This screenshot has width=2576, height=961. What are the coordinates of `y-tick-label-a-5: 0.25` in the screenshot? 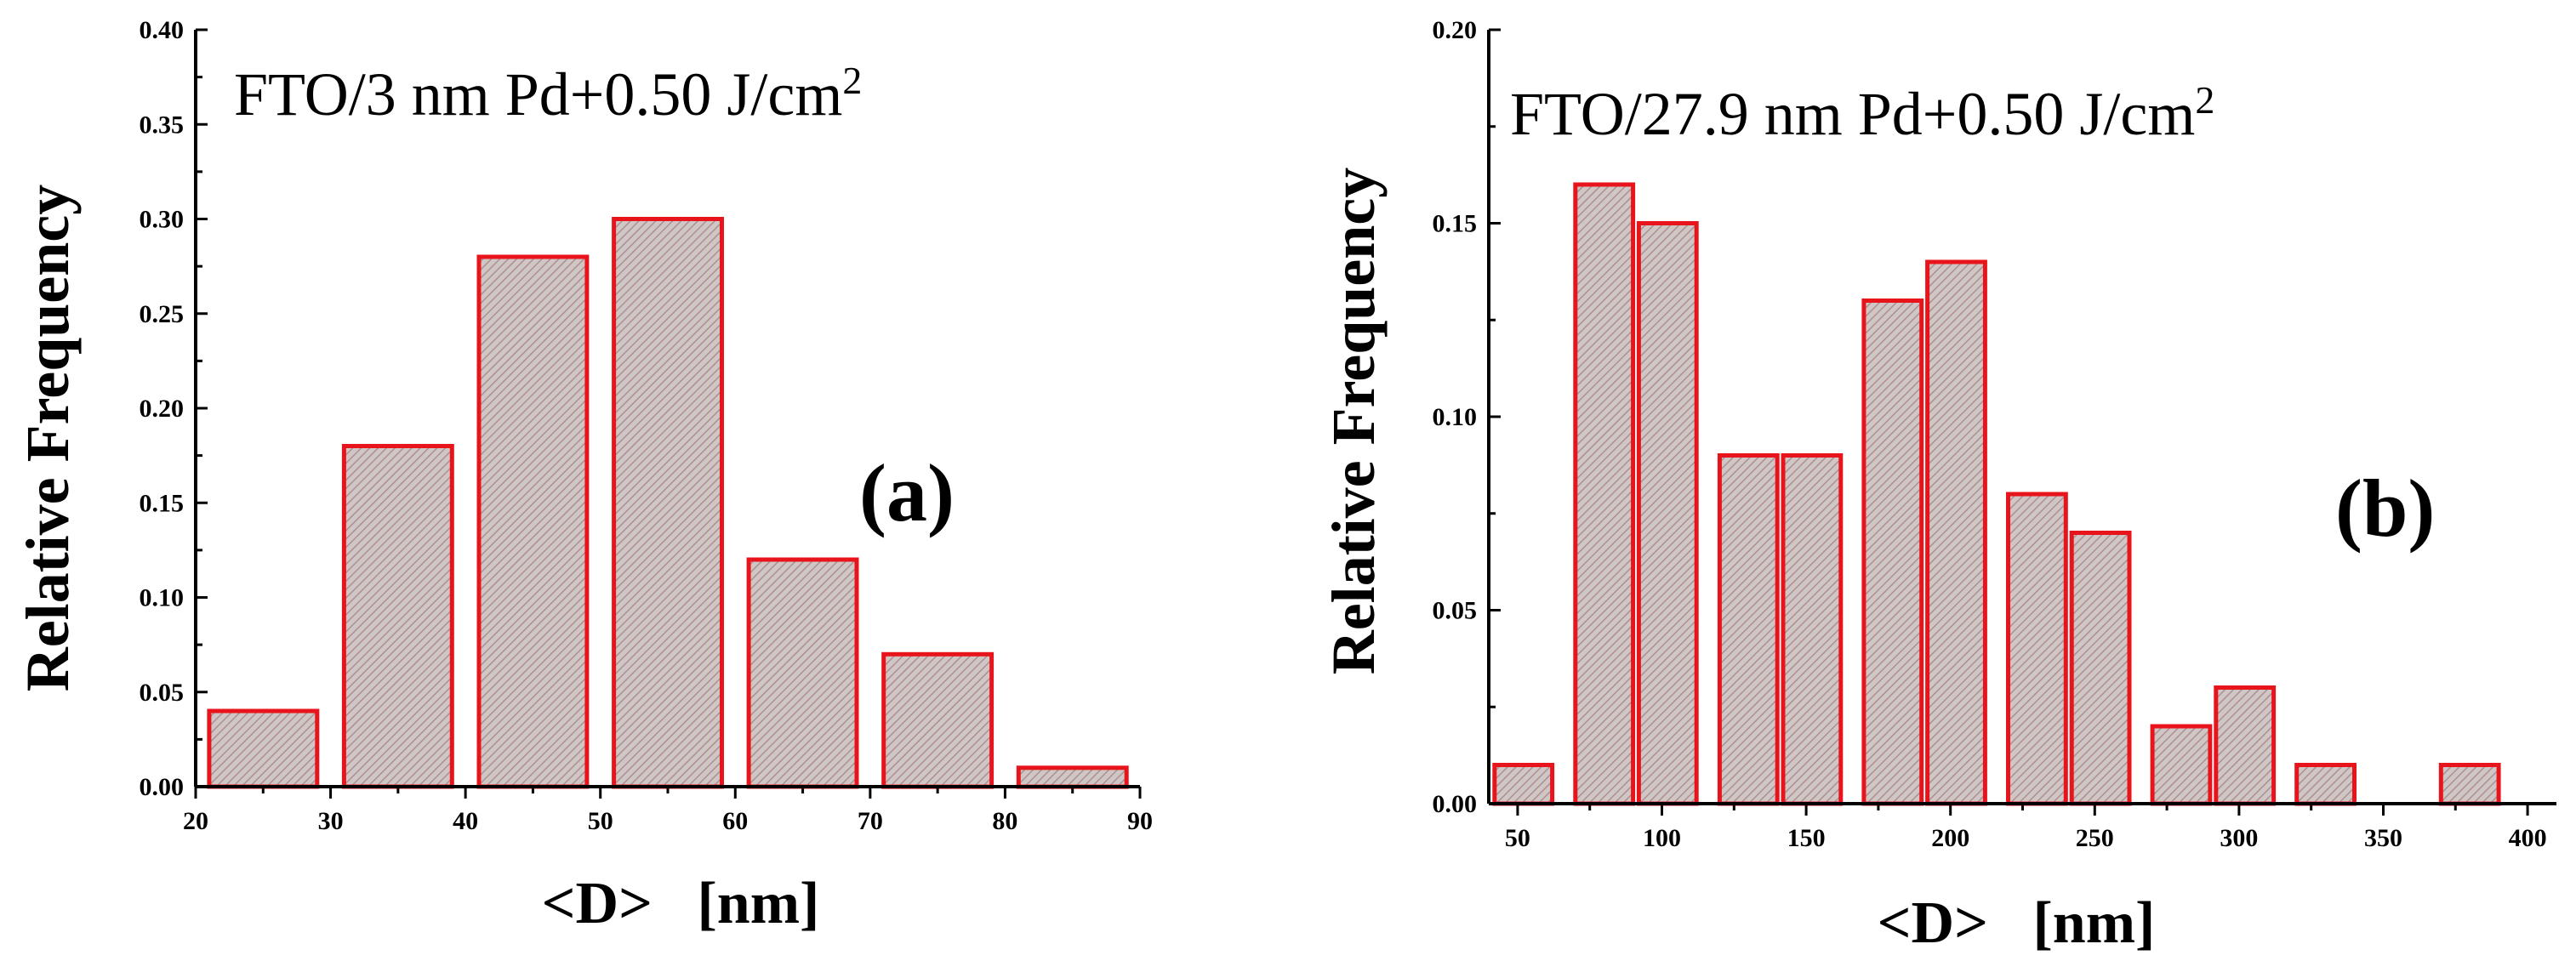 It's located at (163, 314).